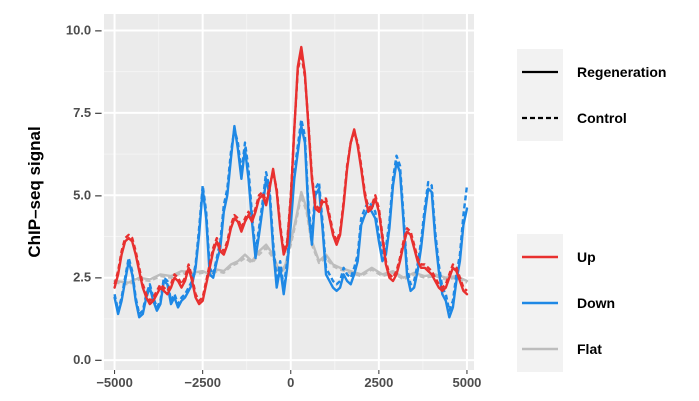 The image size is (699, 401). I want to click on x-tick-label: 0, so click(290, 382).